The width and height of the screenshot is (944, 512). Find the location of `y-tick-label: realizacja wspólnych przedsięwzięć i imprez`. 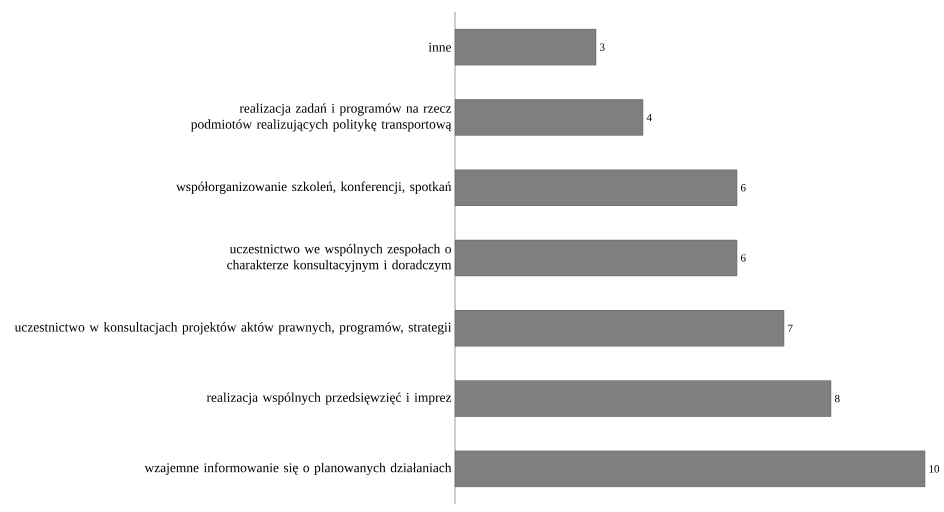

y-tick-label: realizacja wspólnych przedsięwzięć i imprez is located at coordinates (329, 398).